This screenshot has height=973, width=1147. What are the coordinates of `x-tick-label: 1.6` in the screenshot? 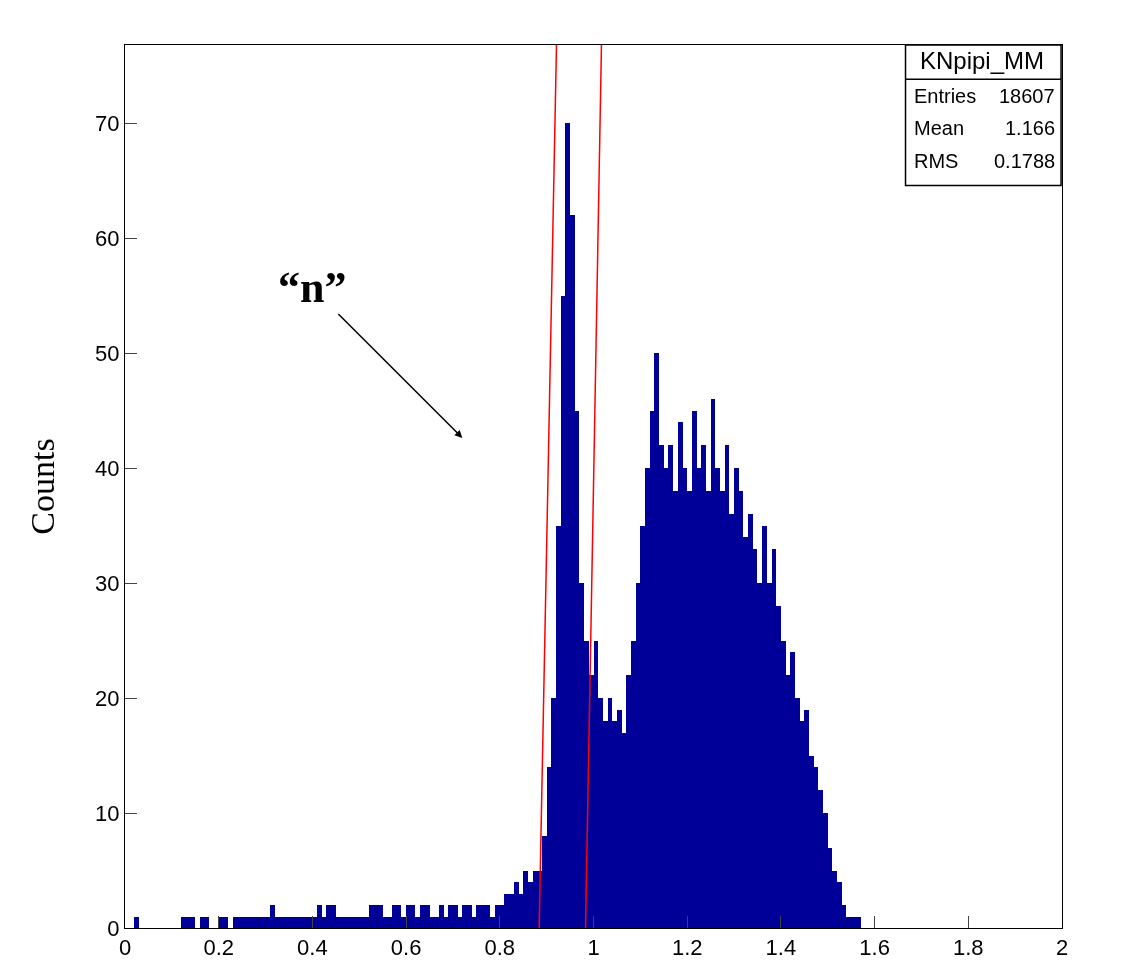 It's located at (874, 948).